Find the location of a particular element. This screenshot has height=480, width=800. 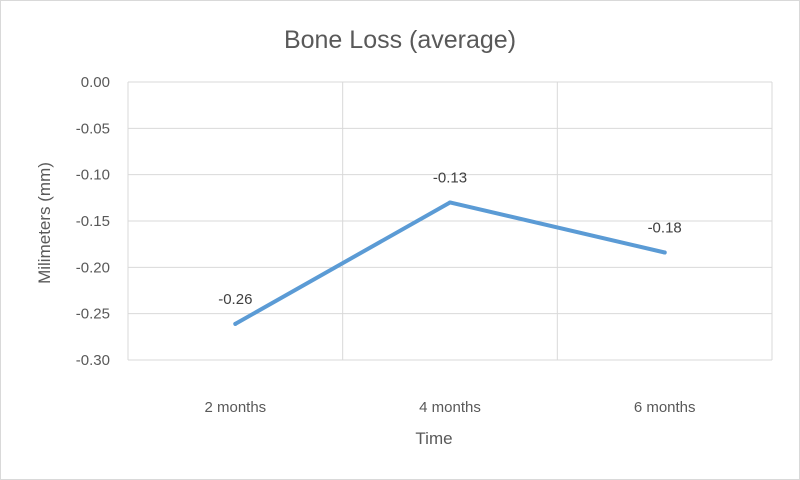

x-axis-title: Time is located at coordinates (433, 438).